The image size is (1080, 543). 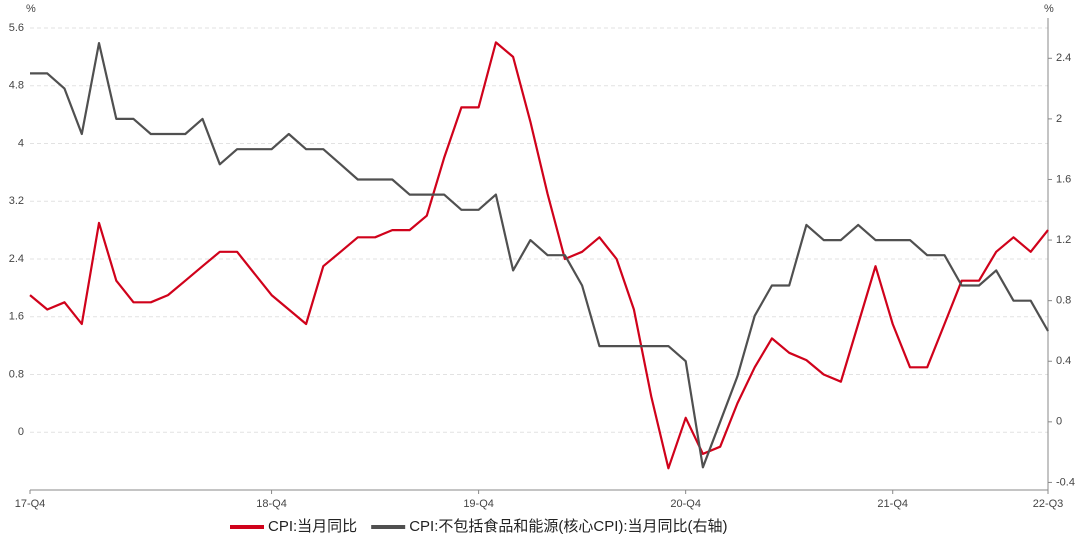 What do you see at coordinates (1063, 179) in the screenshot?
I see `y2-tick-label: 1.6` at bounding box center [1063, 179].